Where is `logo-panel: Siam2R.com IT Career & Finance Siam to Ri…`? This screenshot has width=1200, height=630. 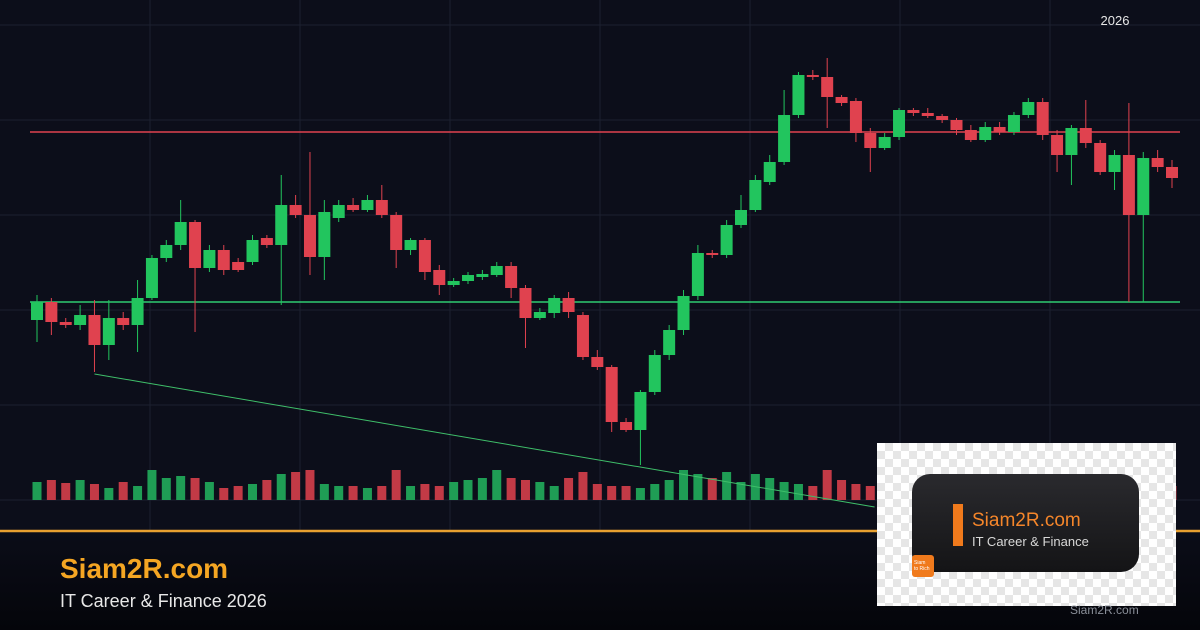 logo-panel: Siam2R.com IT Career & Finance Siam to Ri… is located at coordinates (1025, 525).